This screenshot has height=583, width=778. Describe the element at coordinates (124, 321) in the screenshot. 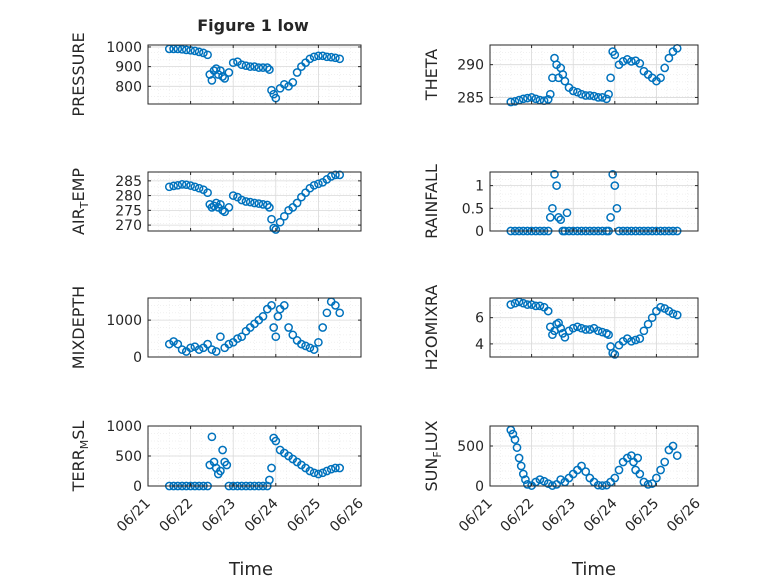

I see `y-tick-label: 1000` at that location.